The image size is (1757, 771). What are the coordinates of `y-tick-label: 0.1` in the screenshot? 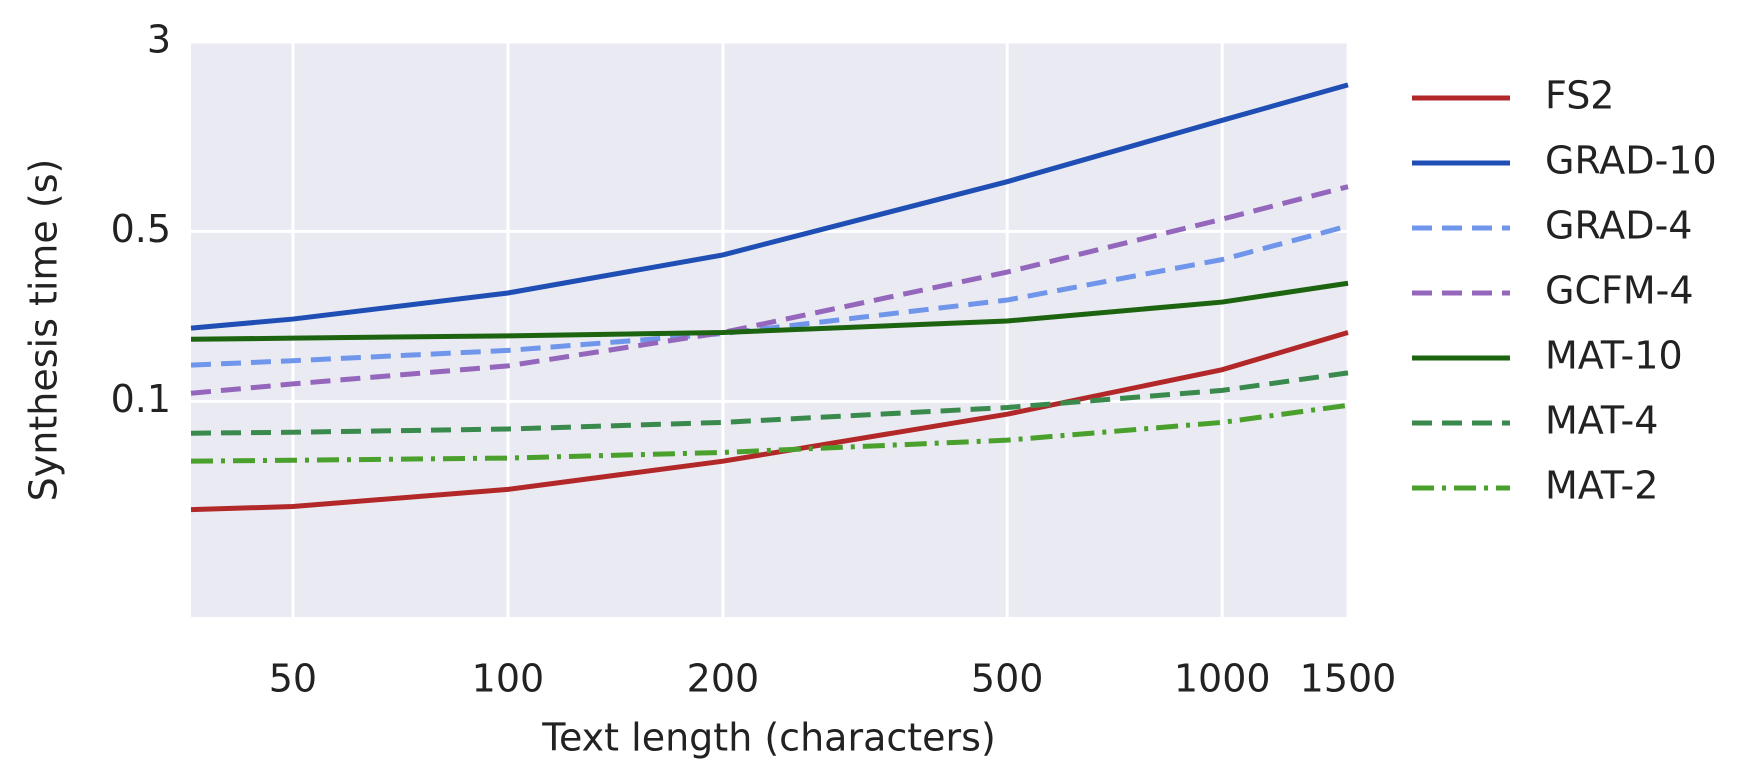 It's located at (141, 399).